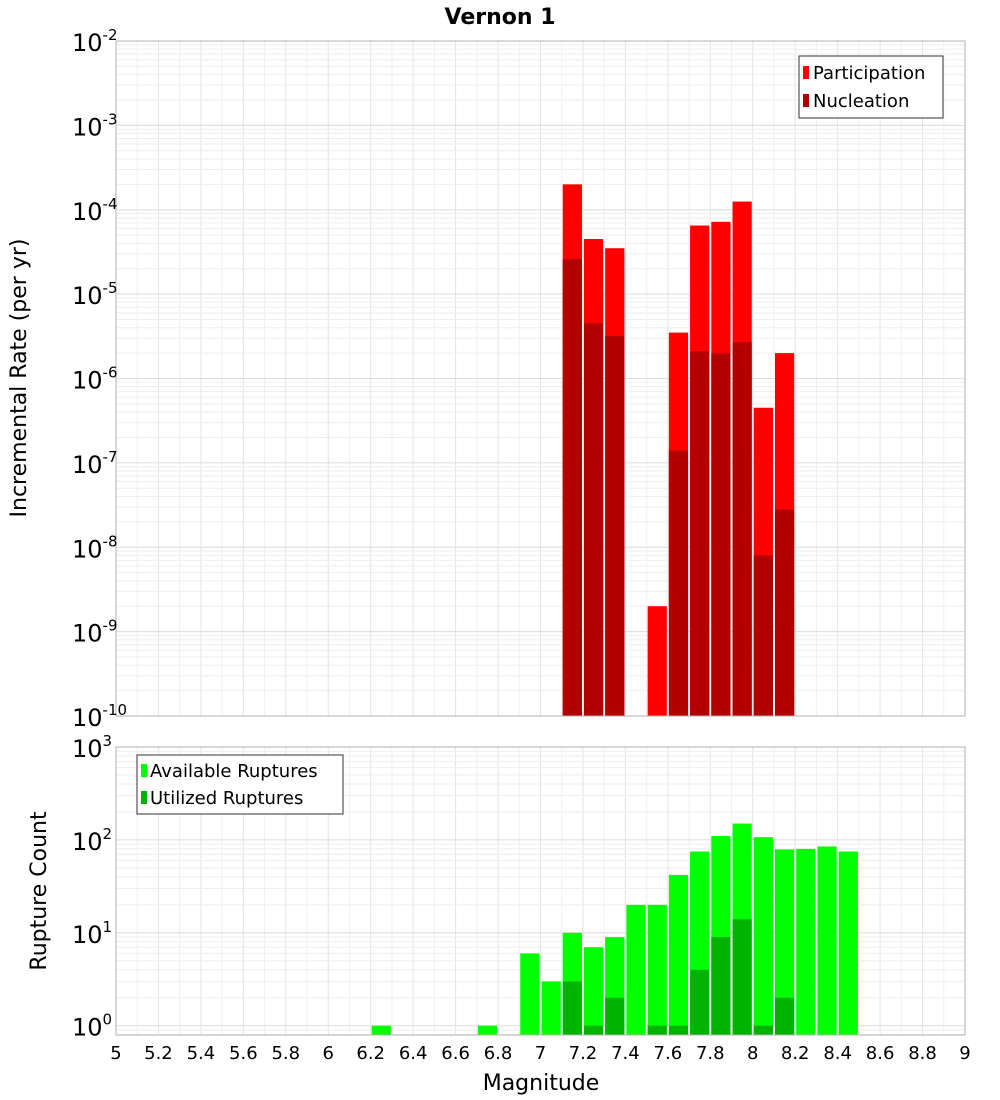 Image resolution: width=1000 pixels, height=1100 pixels. What do you see at coordinates (92, 747) in the screenshot?
I see `counts-y-tick-label: 10³` at bounding box center [92, 747].